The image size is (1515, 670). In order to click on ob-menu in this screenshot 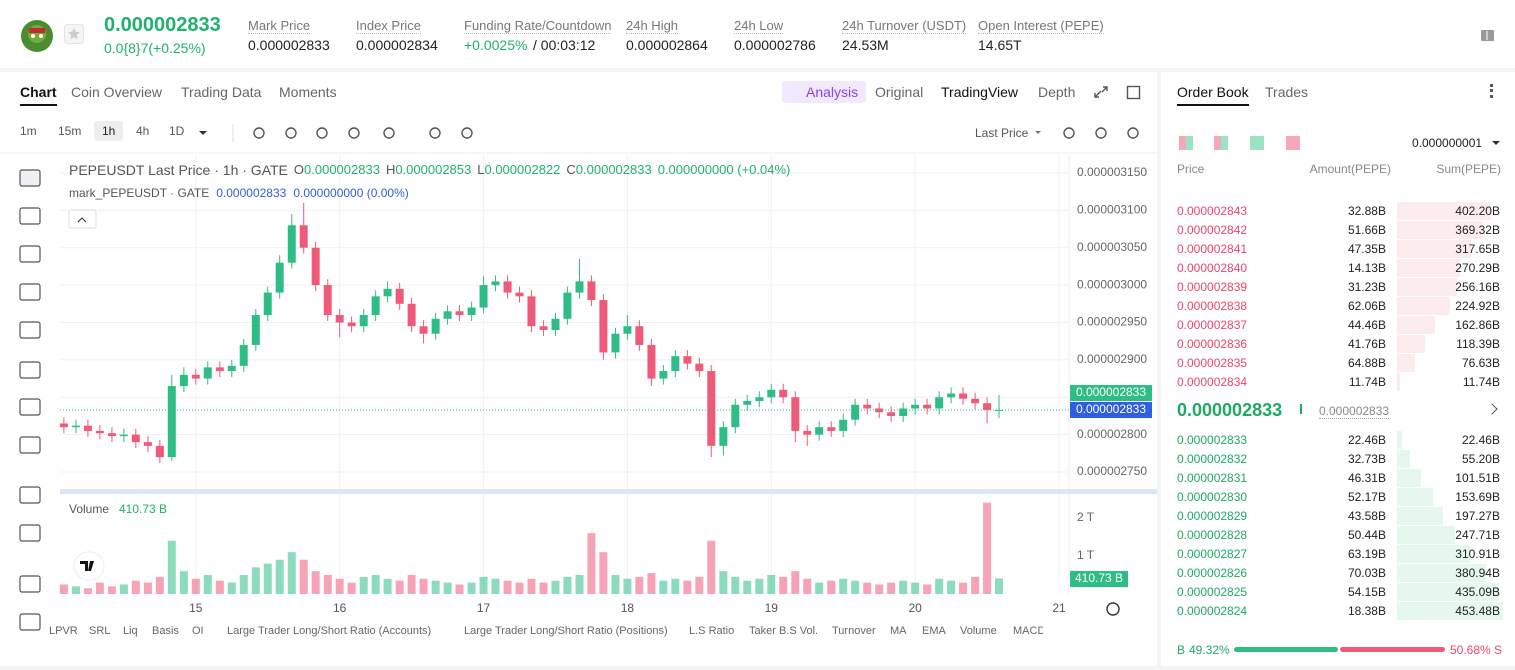, I will do `click(1493, 91)`.